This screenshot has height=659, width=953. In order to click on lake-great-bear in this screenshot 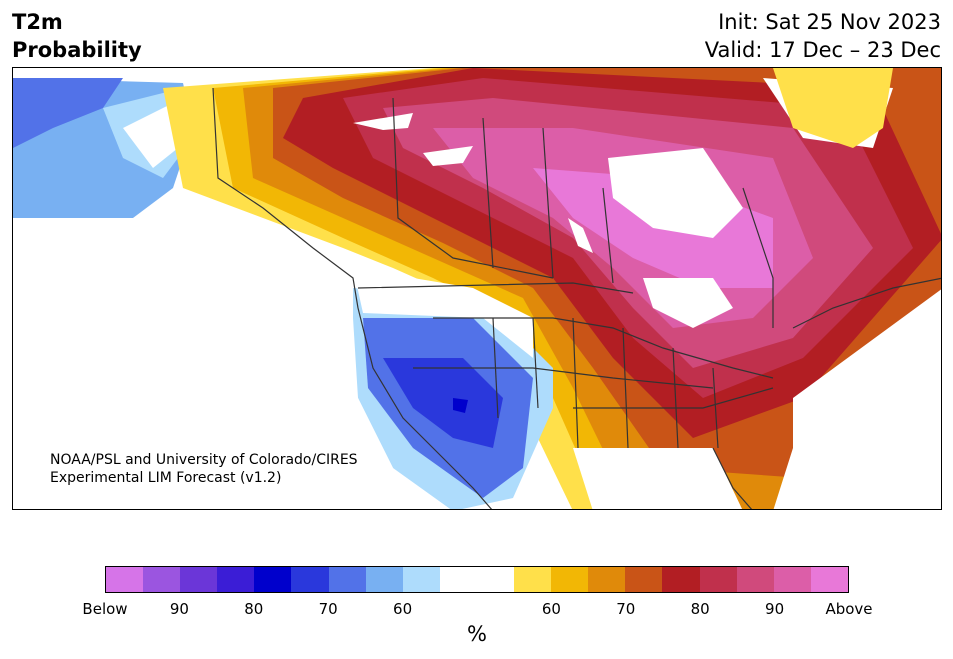, I will do `click(383, 121)`.